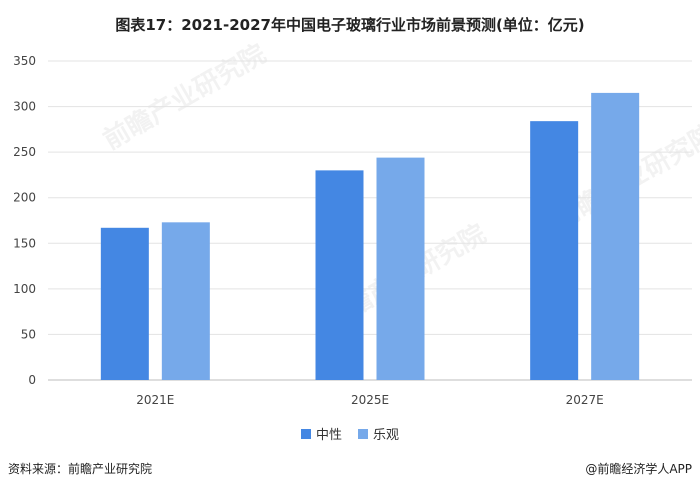 This screenshot has width=700, height=490. Describe the element at coordinates (24, 289) in the screenshot. I see `y-tick-label: 100` at that location.